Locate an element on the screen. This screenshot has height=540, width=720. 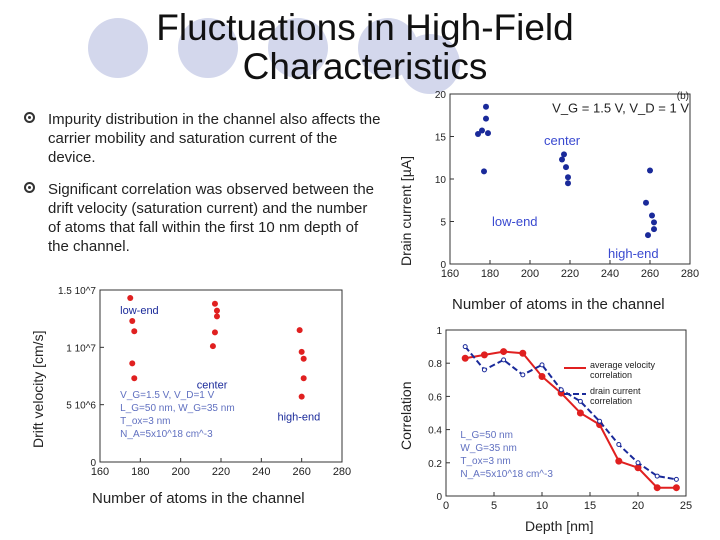
bullet-icon is located at coordinates (29, 187).